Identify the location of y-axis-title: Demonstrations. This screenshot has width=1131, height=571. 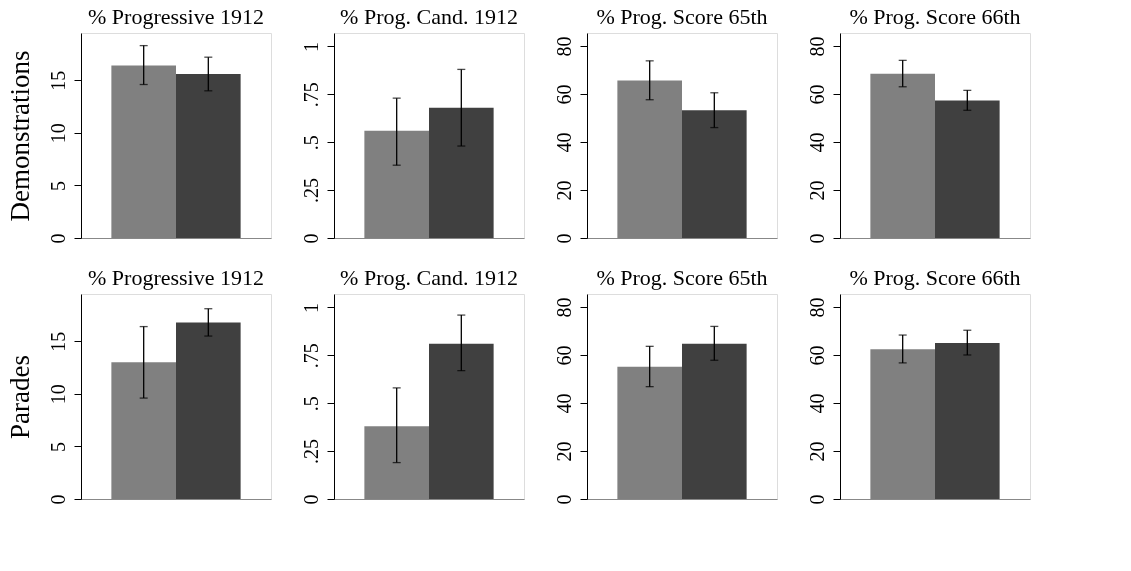
(19, 136).